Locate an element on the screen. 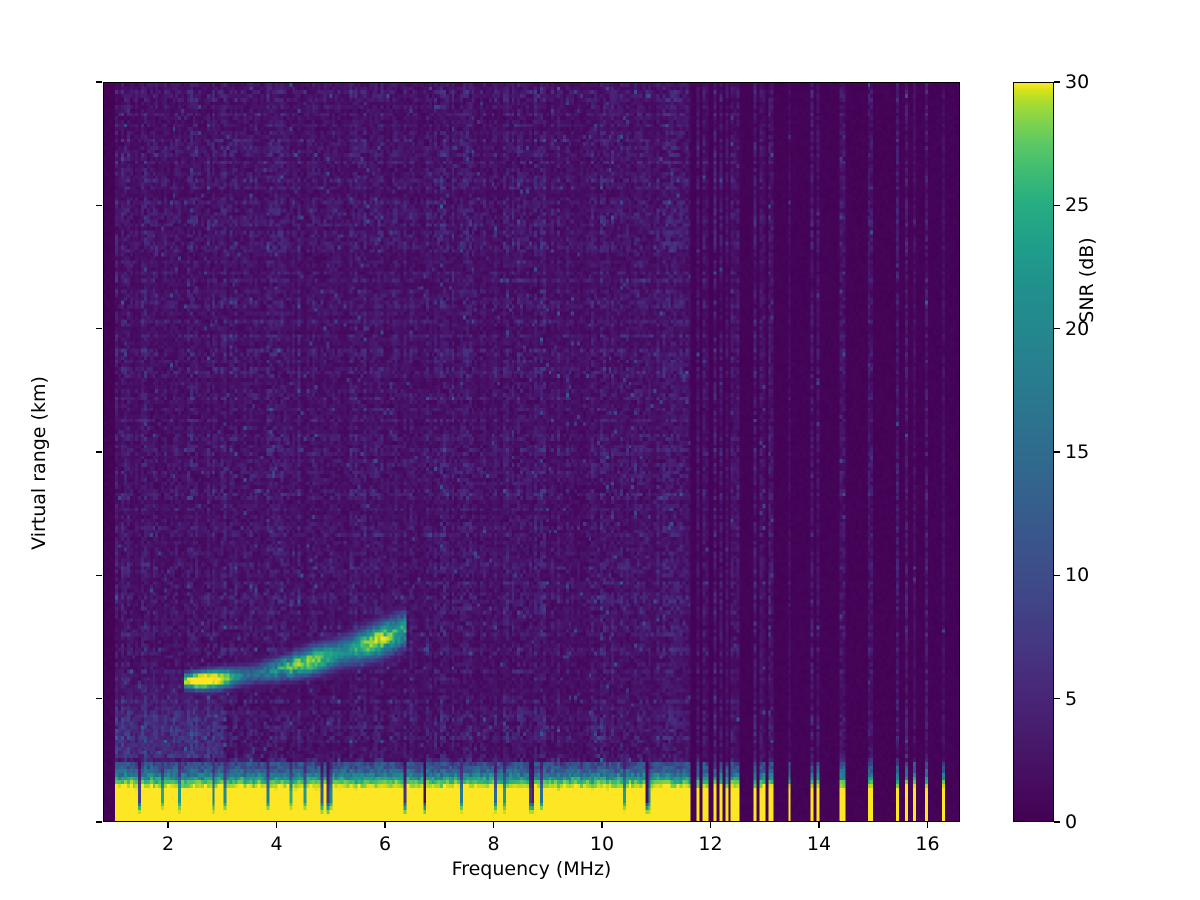 This screenshot has height=900, width=1200. x-tick-label: 12 is located at coordinates (710, 844).